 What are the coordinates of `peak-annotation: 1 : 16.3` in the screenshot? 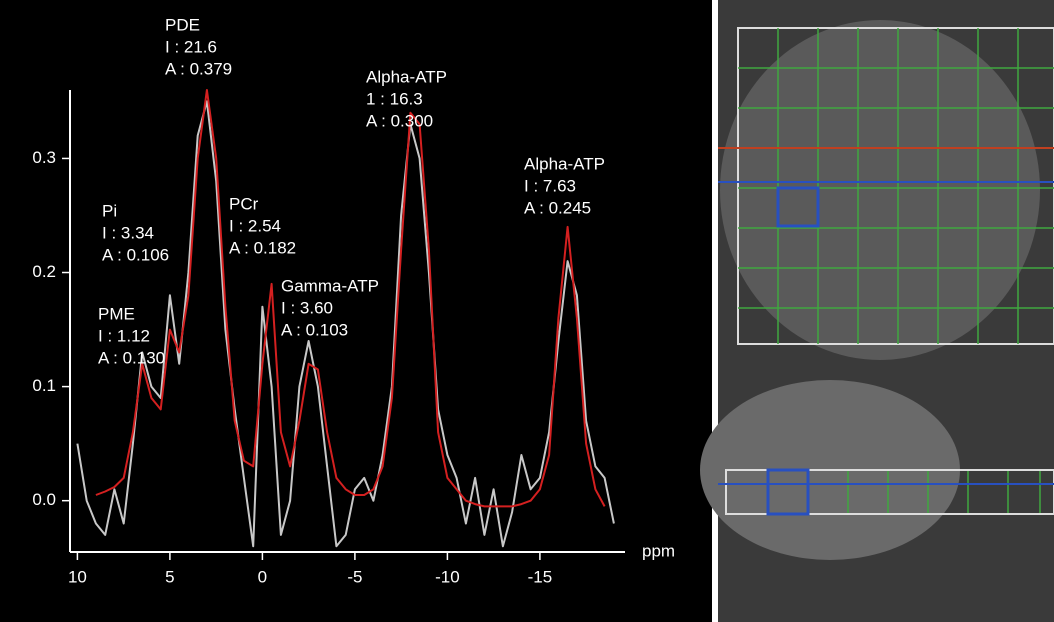 It's located at (394, 98).